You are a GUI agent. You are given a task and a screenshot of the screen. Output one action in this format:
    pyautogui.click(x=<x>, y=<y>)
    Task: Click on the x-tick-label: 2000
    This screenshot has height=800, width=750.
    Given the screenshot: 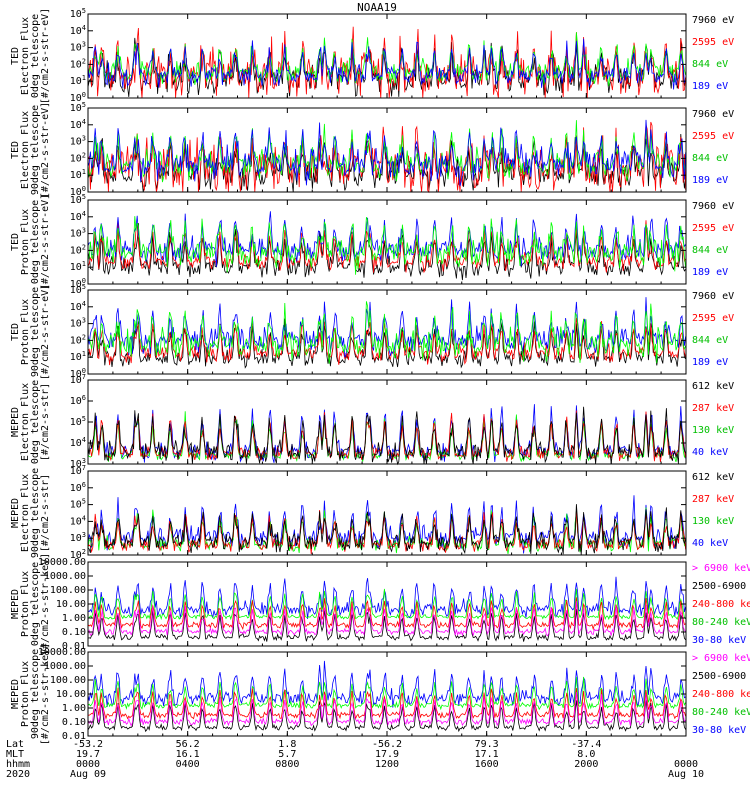 What is the action you would take?
    pyautogui.click(x=586, y=764)
    